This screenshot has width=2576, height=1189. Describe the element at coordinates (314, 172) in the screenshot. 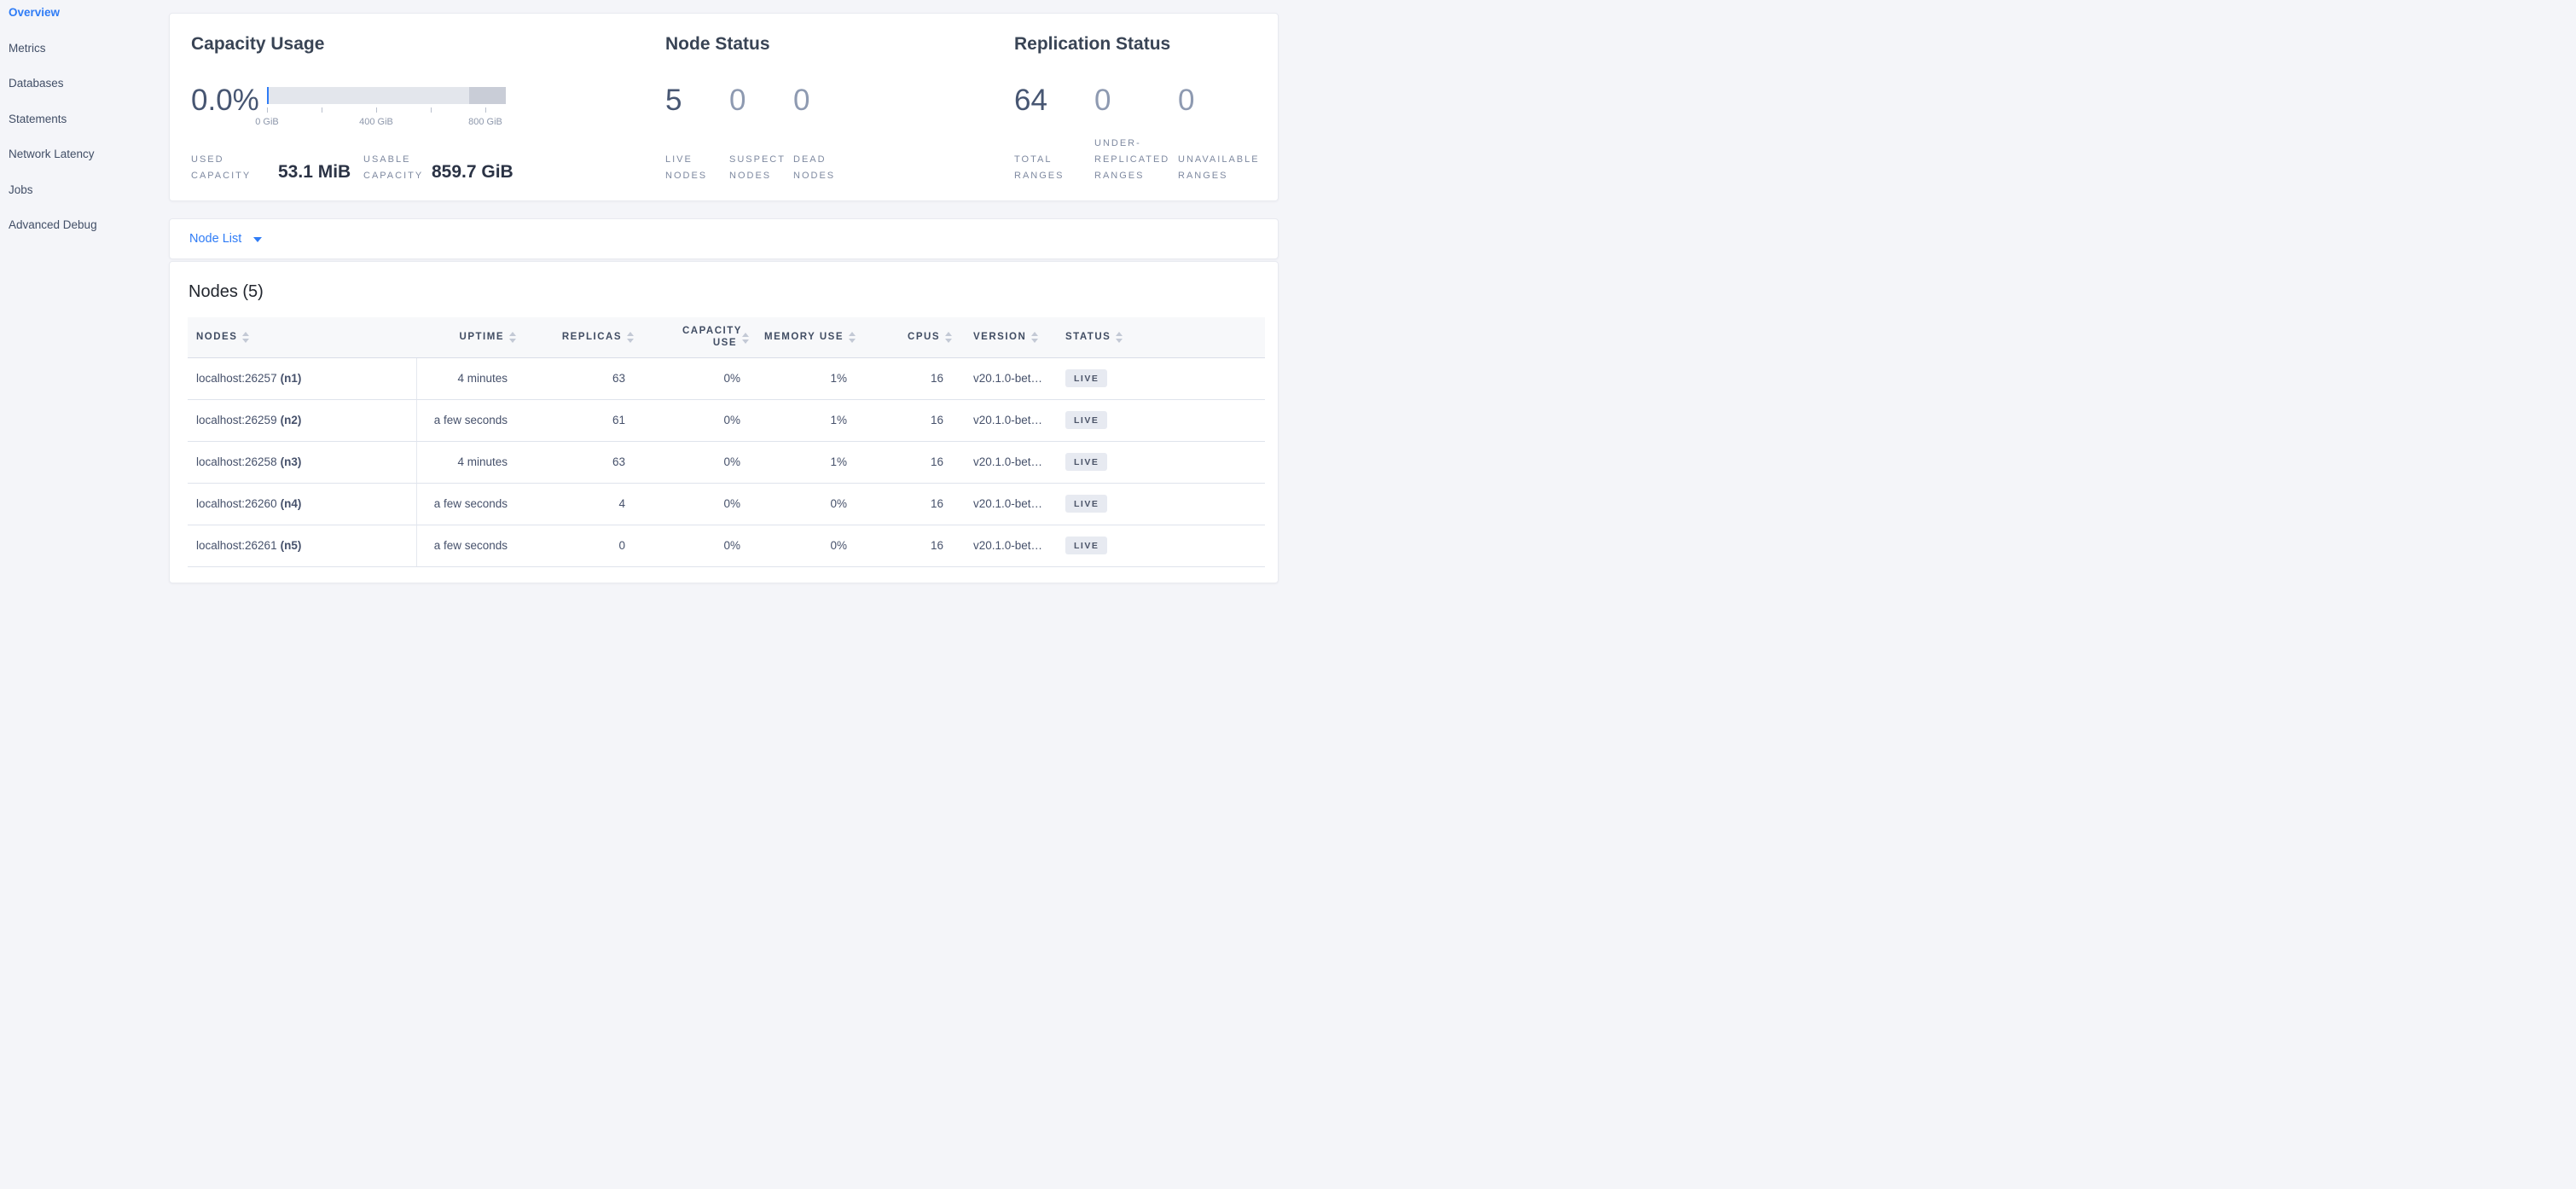

I see `used-capacity-value: 53.1 MiB` at that location.